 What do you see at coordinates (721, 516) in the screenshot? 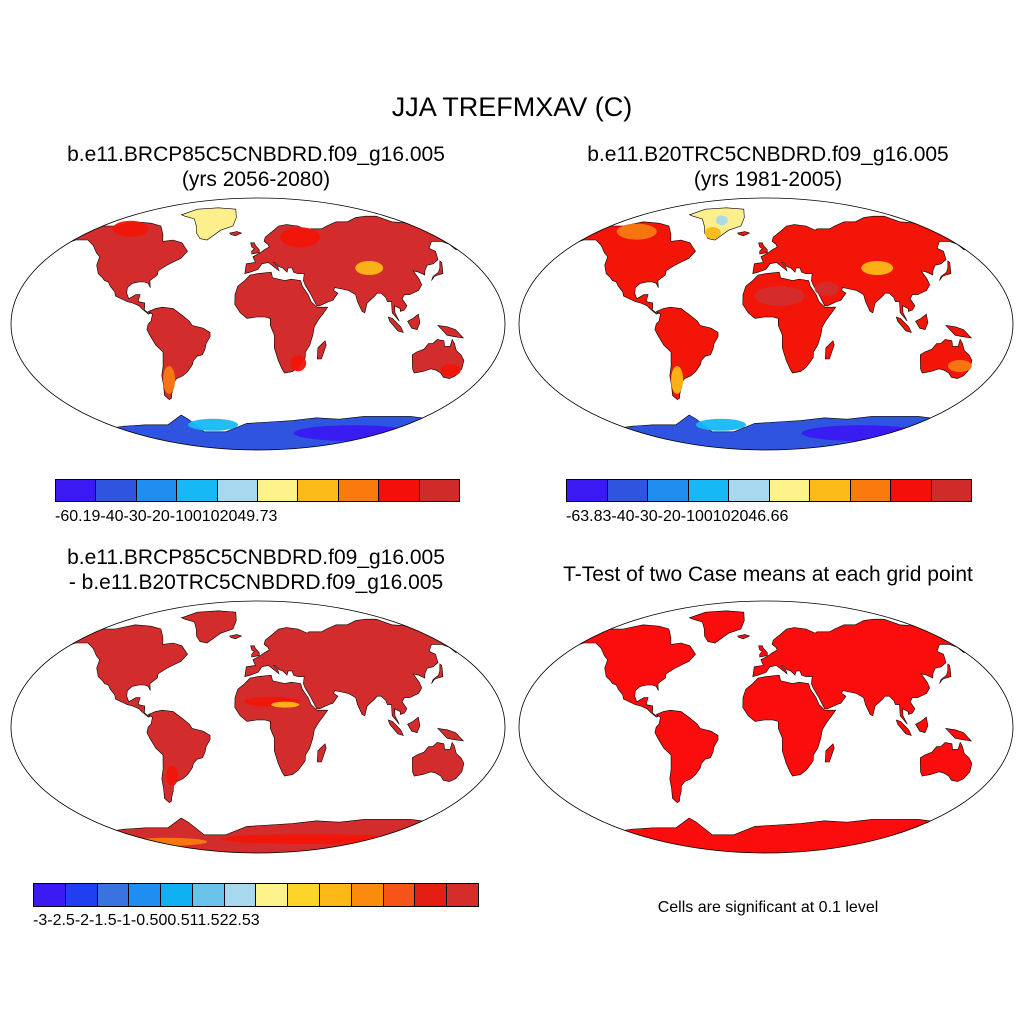
I see `colorbar-label: 10` at bounding box center [721, 516].